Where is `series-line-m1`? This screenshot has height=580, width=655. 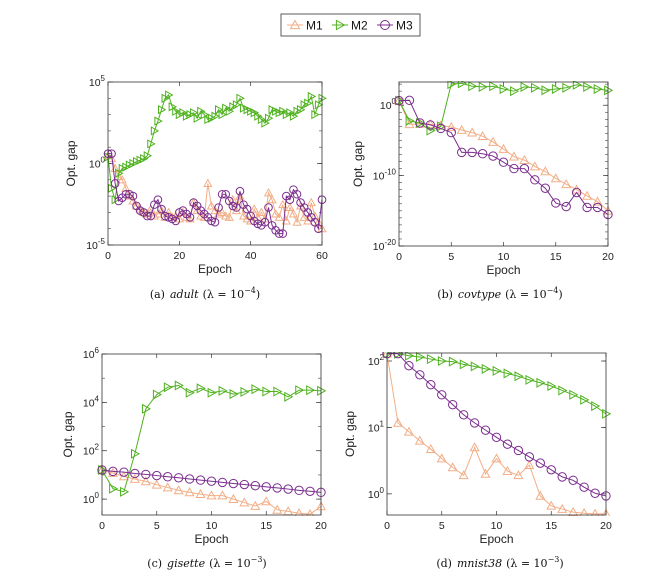
series-line-m1 is located at coordinates (211, 492).